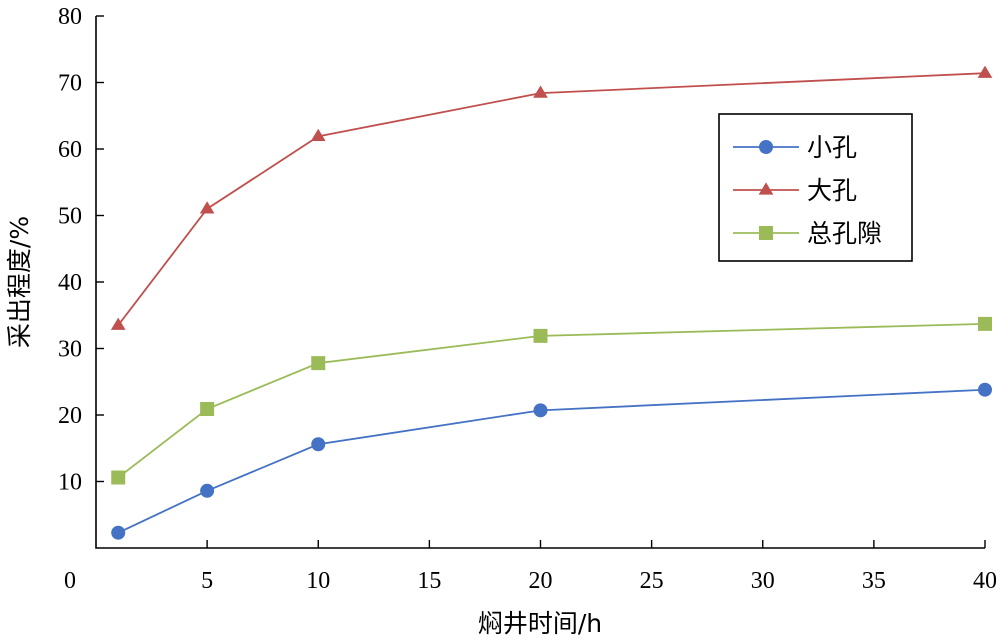  I want to click on legend-item-3: 总孔隙, so click(807, 233).